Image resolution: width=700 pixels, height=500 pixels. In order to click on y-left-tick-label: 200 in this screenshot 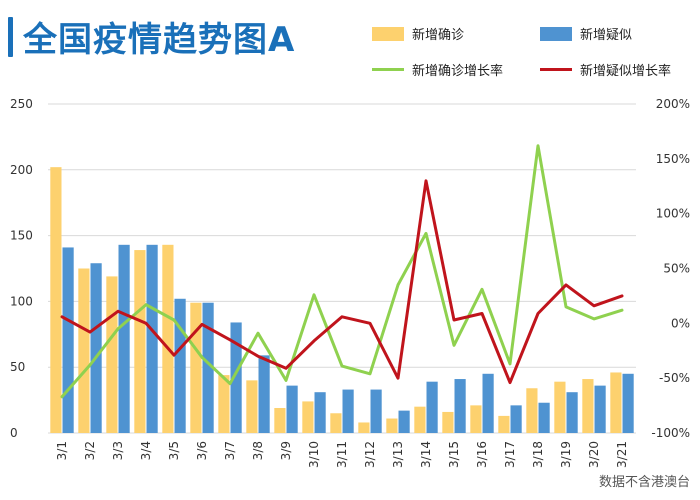, I will do `click(21, 170)`.